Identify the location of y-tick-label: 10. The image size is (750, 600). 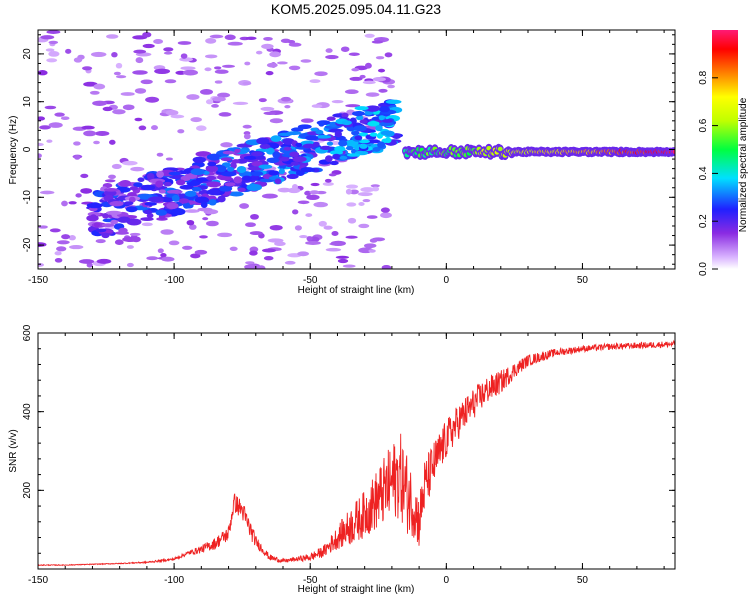
(27, 102).